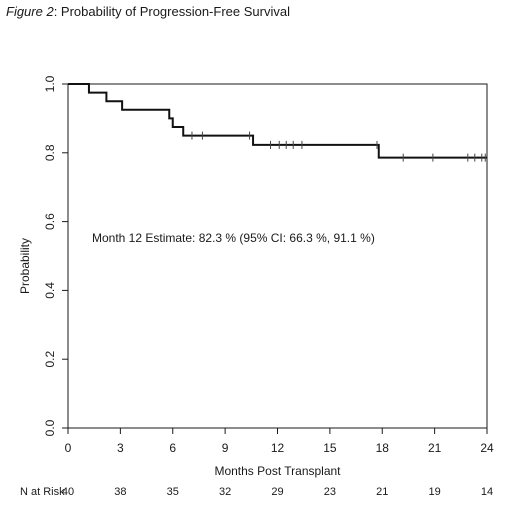 Image resolution: width=520 pixels, height=520 pixels. I want to click on x-tick-label-2: 6, so click(172, 448).